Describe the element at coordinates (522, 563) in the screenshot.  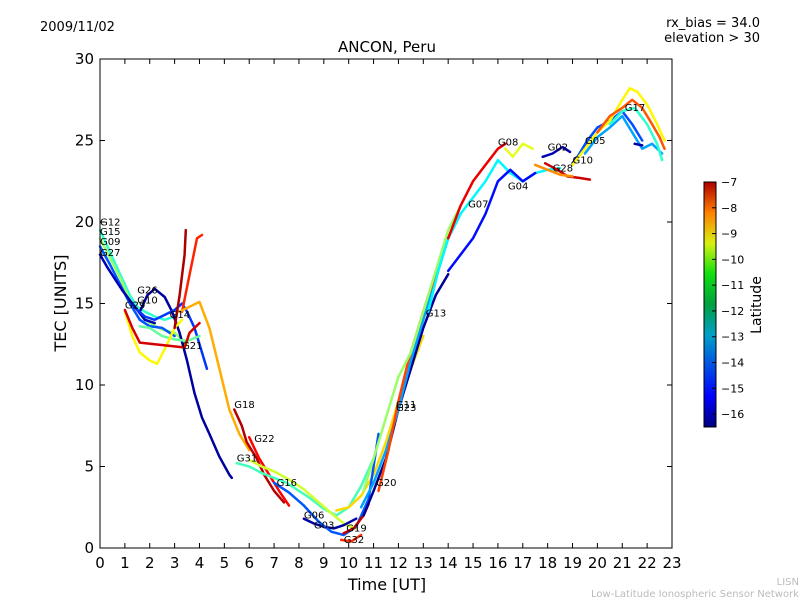
I see `x-tick-label: 17` at that location.